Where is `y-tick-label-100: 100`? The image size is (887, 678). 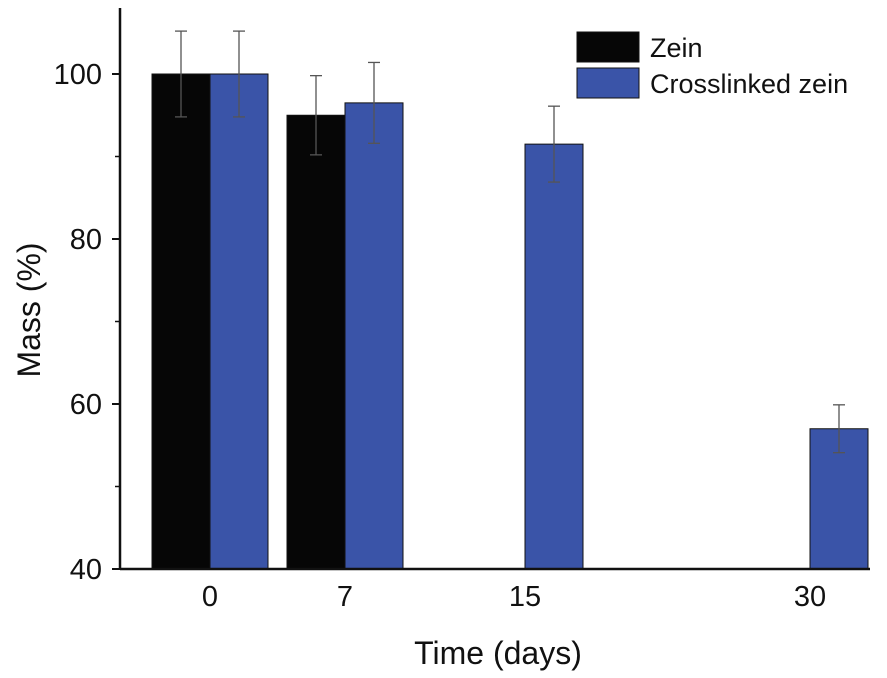 y-tick-label-100: 100 is located at coordinates (78, 75).